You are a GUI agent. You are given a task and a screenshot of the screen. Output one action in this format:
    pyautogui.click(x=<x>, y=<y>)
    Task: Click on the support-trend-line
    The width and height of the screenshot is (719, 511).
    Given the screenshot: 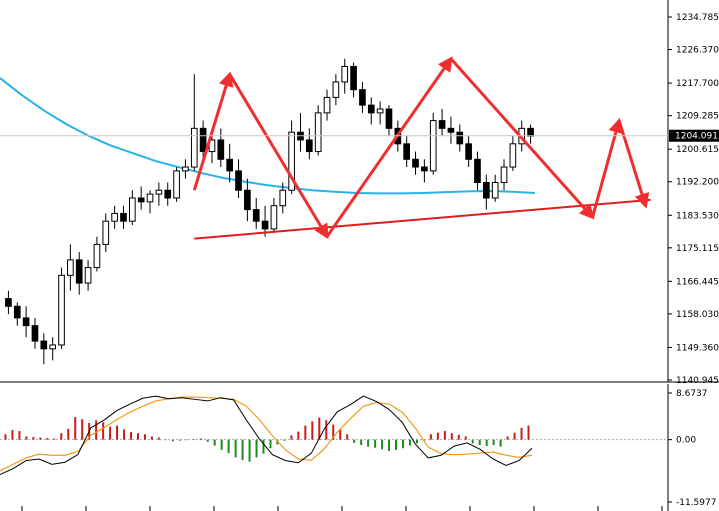 What is the action you would take?
    pyautogui.click(x=422, y=219)
    